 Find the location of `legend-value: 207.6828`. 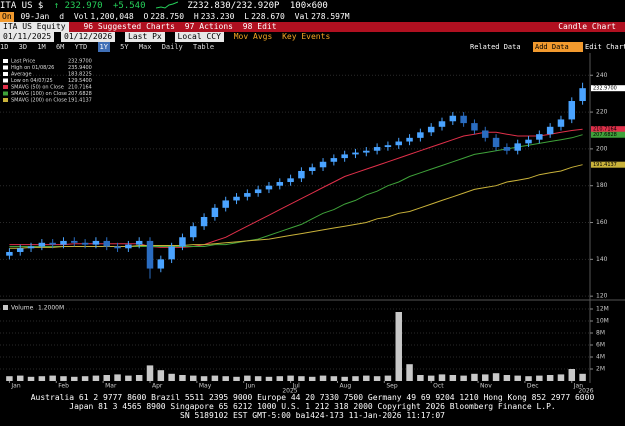

legend-value: 207.6828 is located at coordinates (80, 94).